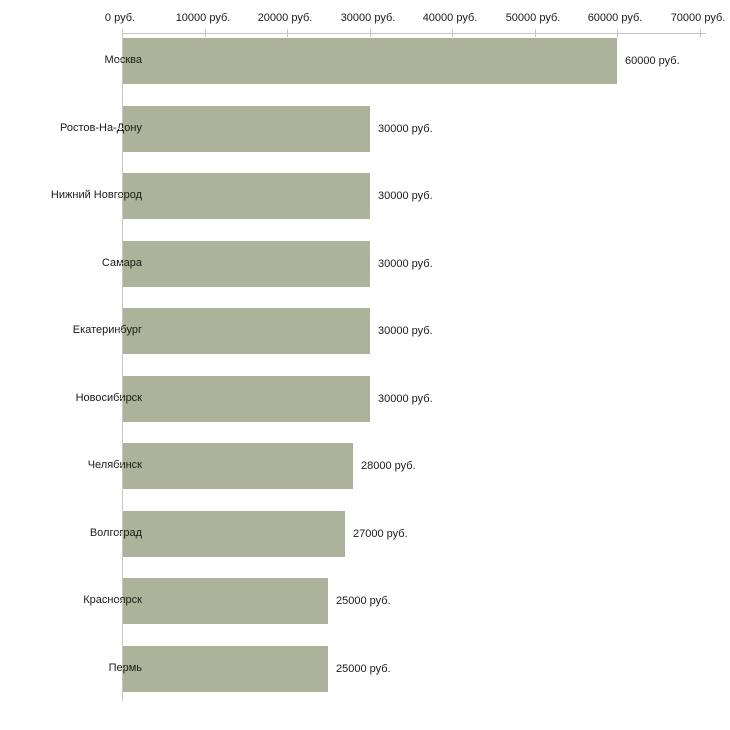 This screenshot has width=730, height=730. I want to click on category-label: Ростов-На-Дону, so click(100, 127).